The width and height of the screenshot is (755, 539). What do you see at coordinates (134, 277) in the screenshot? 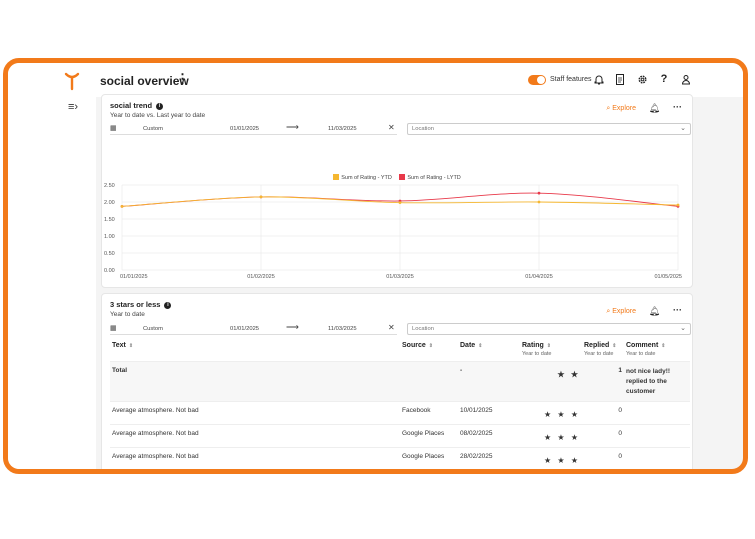
I see `x-tick-label: 01/01/2025` at bounding box center [134, 277].